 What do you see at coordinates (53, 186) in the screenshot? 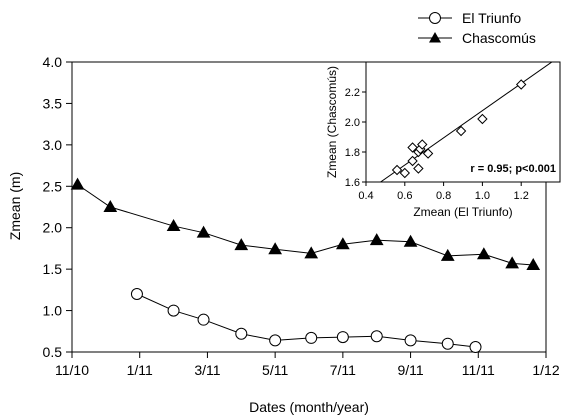
I see `y-tick-label: 2.5` at bounding box center [53, 186].